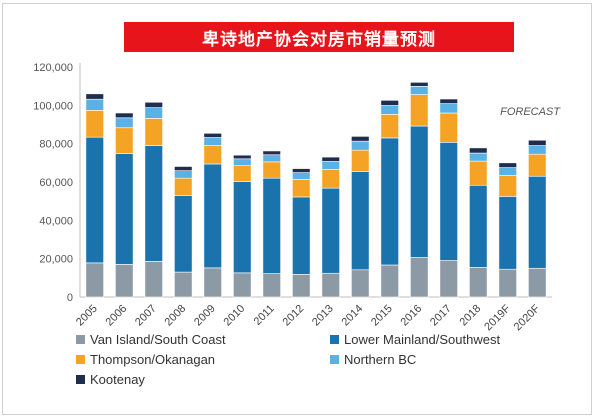 This screenshot has width=595, height=417. What do you see at coordinates (264, 315) in the screenshot?
I see `x-tick-label: 2011` at bounding box center [264, 315].